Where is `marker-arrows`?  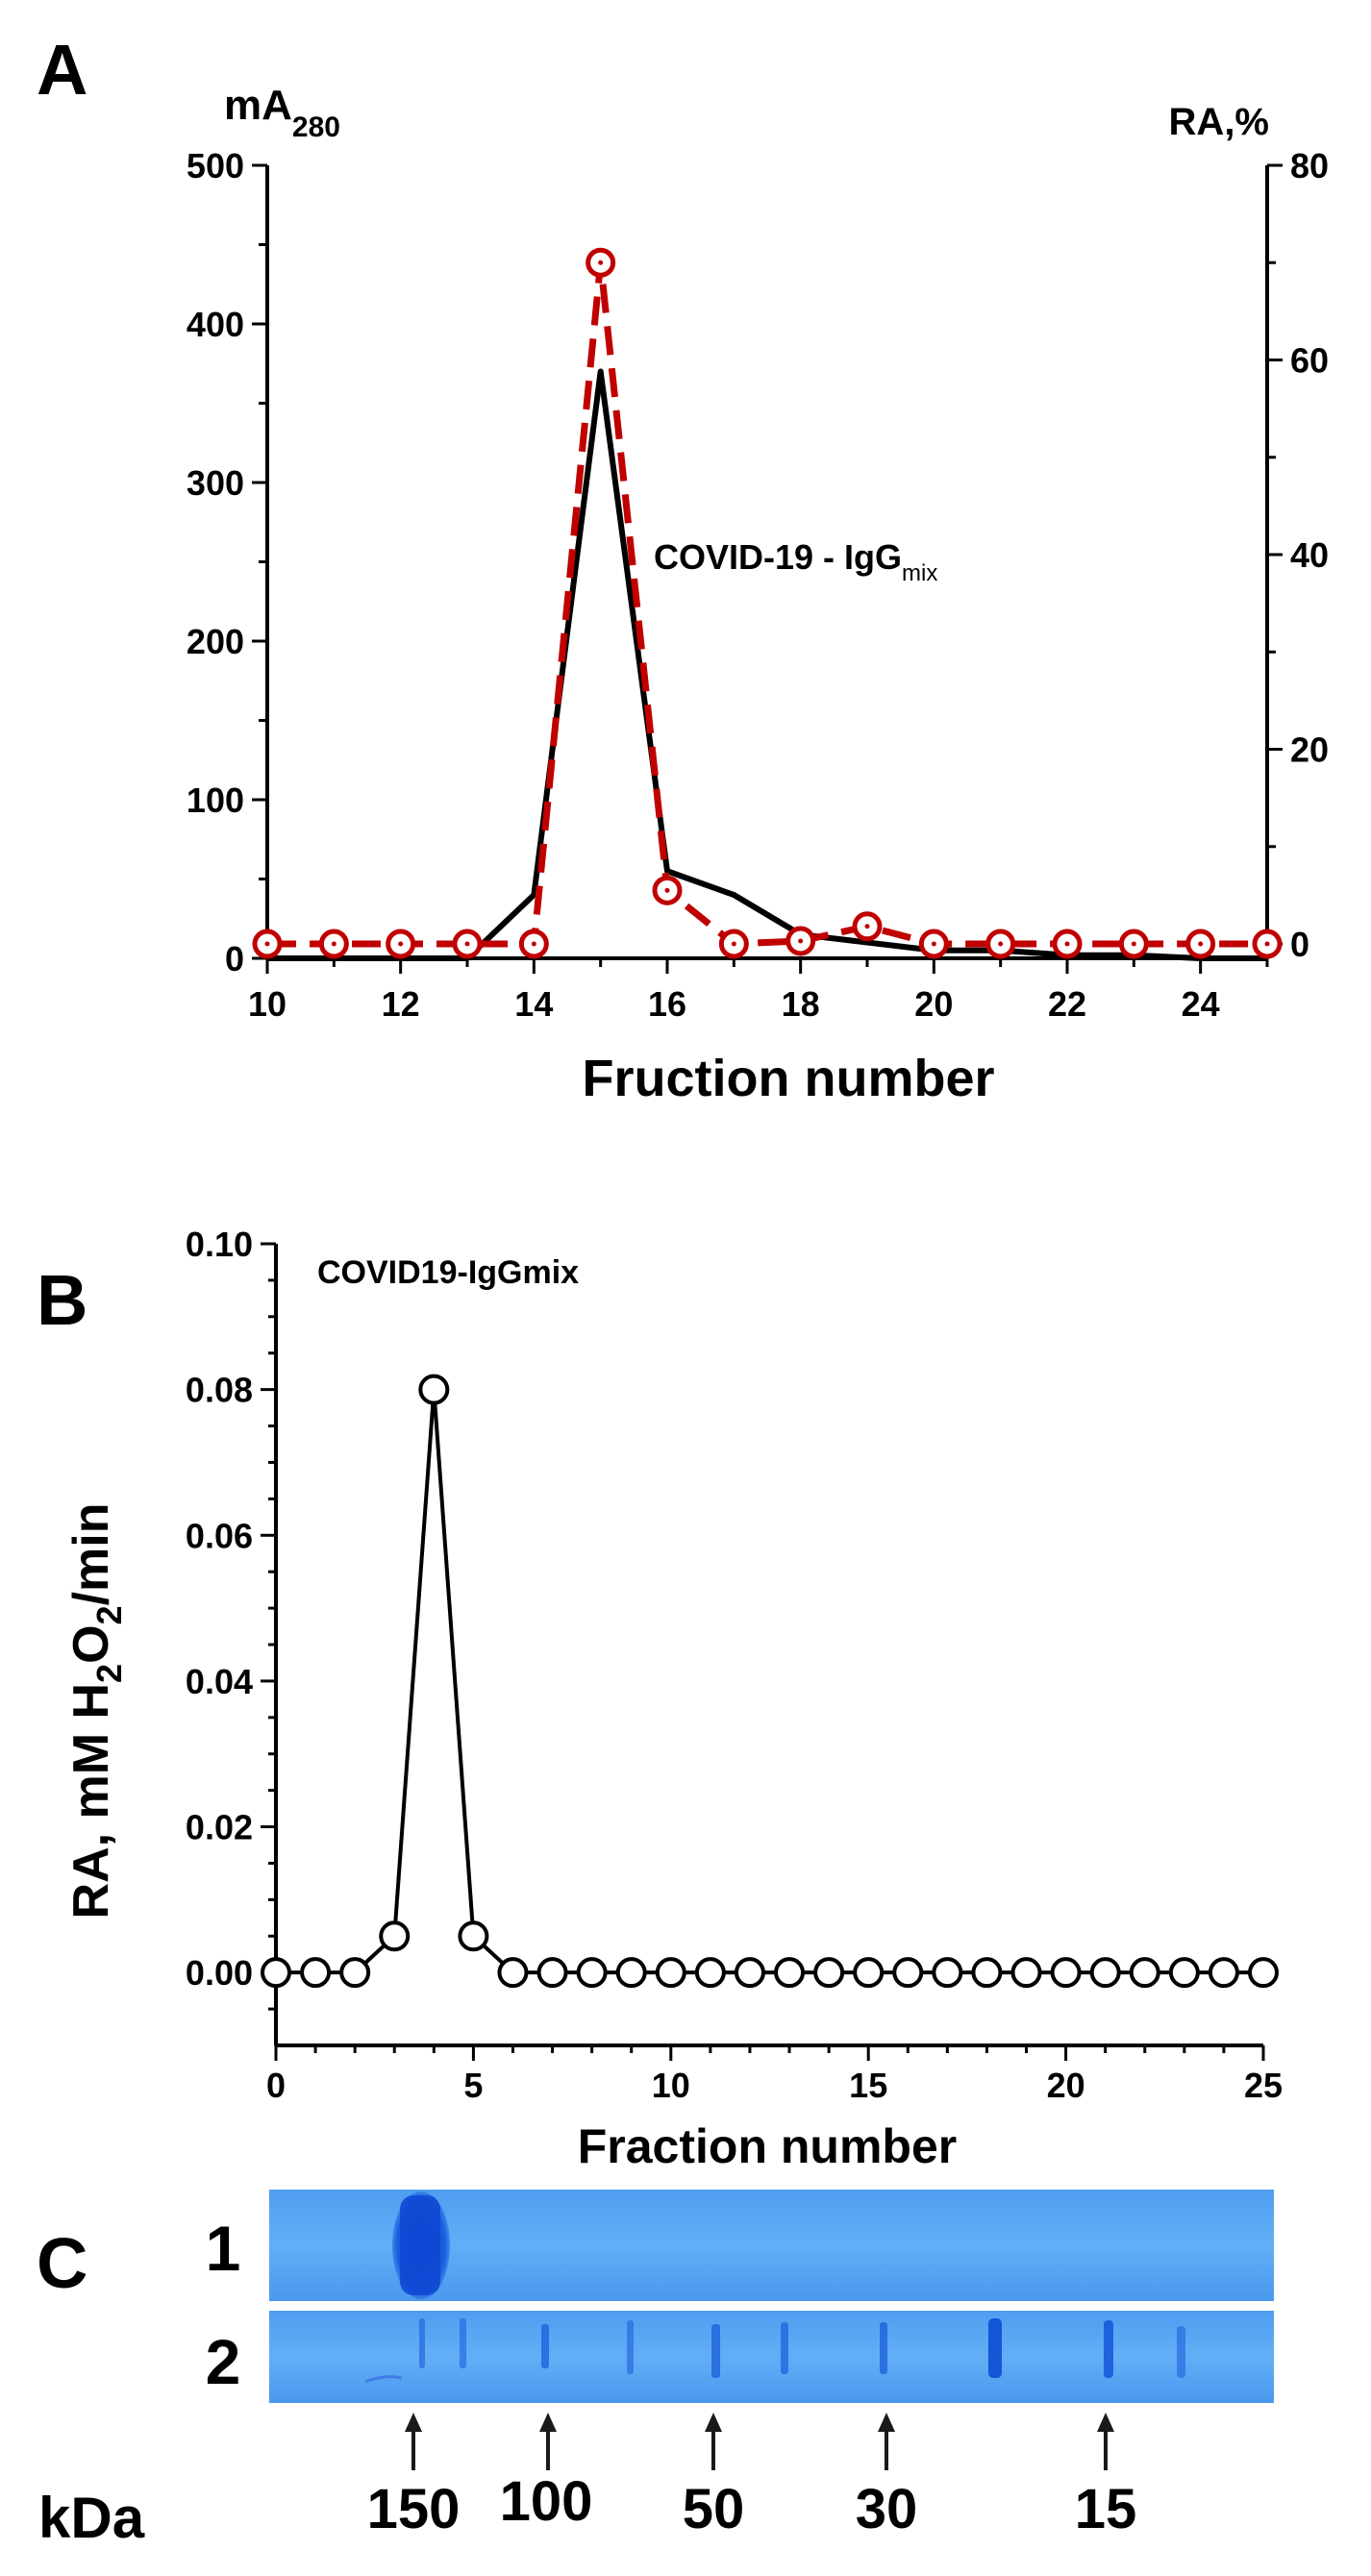 marker-arrows is located at coordinates (759, 2441).